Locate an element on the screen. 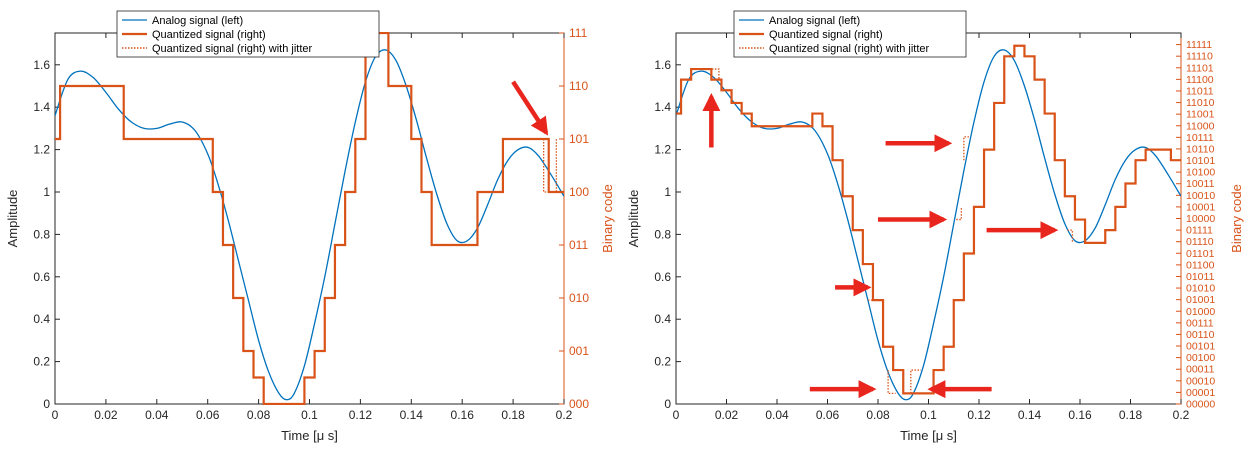  right-tick-label: 001 is located at coordinates (579, 351).